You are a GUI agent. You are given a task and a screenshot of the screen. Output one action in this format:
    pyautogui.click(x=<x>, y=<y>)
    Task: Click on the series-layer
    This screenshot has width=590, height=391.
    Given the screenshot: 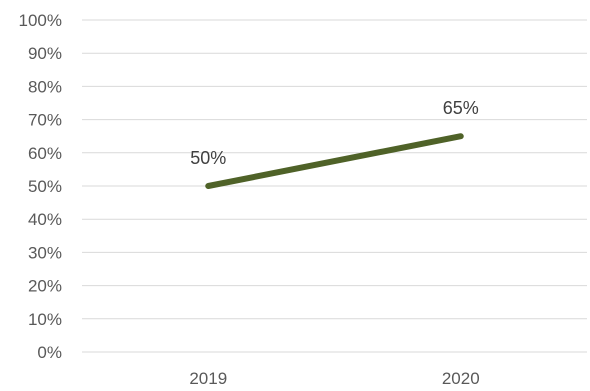 What is the action you would take?
    pyautogui.click(x=334, y=161)
    